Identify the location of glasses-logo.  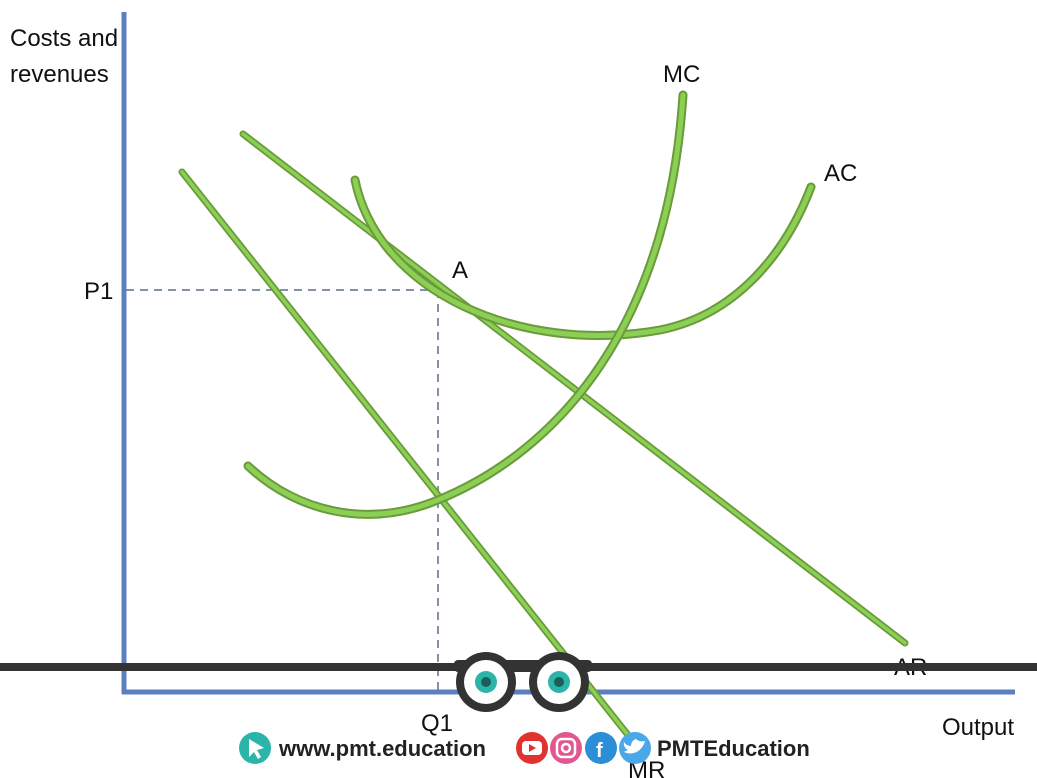
(523, 682).